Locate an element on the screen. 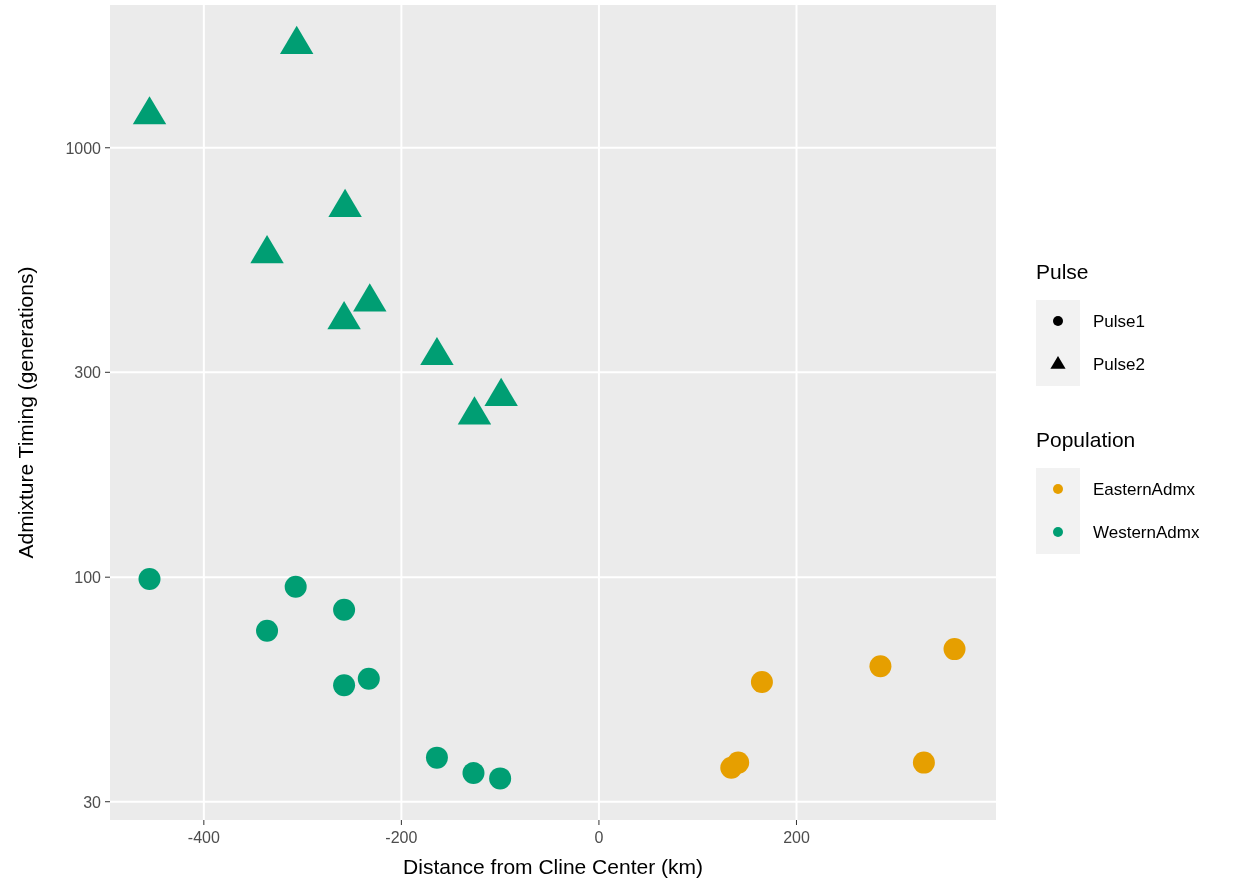 The height and width of the screenshot is (883, 1244). legend-label: WesternAdmx is located at coordinates (1146, 532).